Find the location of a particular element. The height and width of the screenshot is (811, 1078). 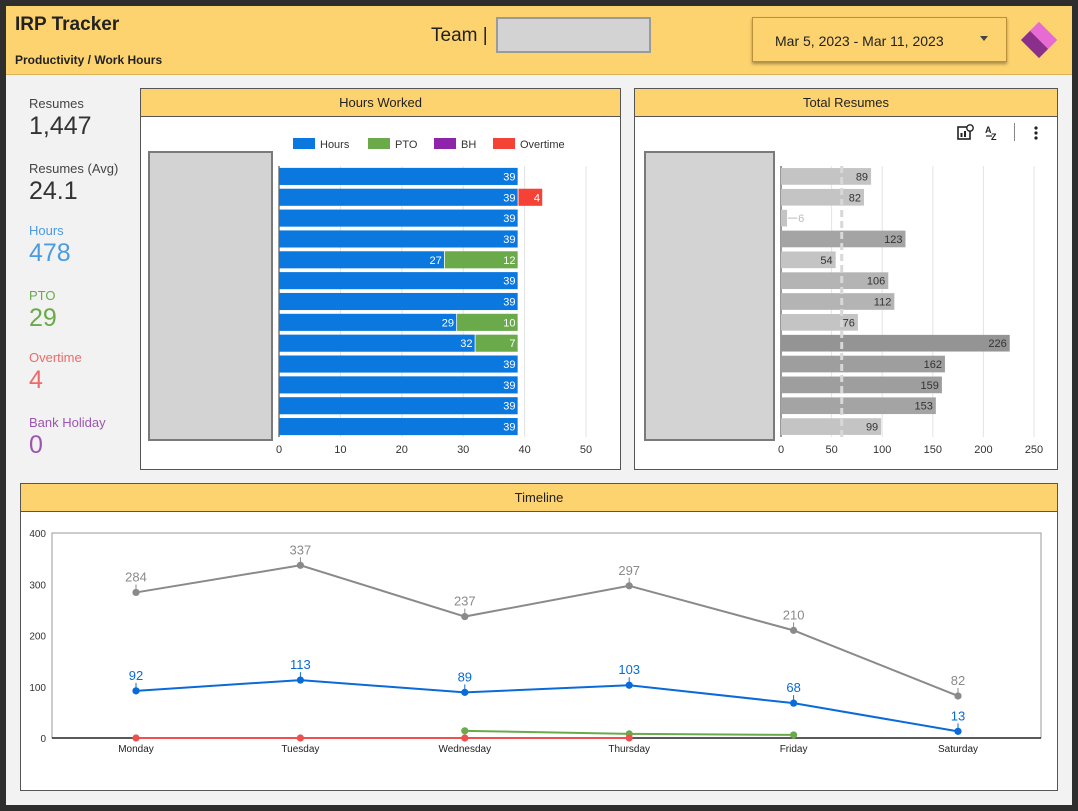

kpi-label: Bank Holiday is located at coordinates (67, 422).